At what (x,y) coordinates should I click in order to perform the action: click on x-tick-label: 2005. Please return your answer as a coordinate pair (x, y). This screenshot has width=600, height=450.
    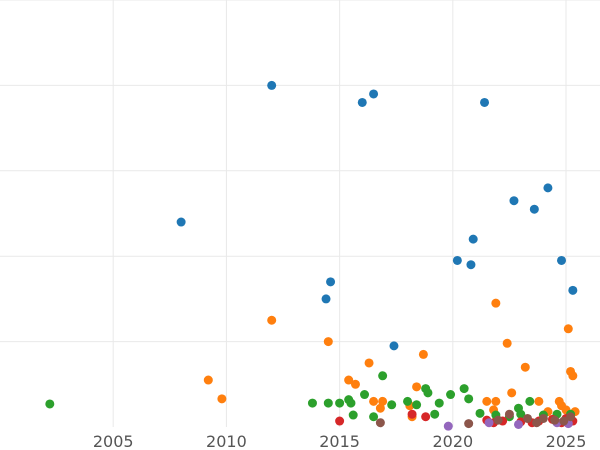
    Looking at the image, I should click on (113, 441).